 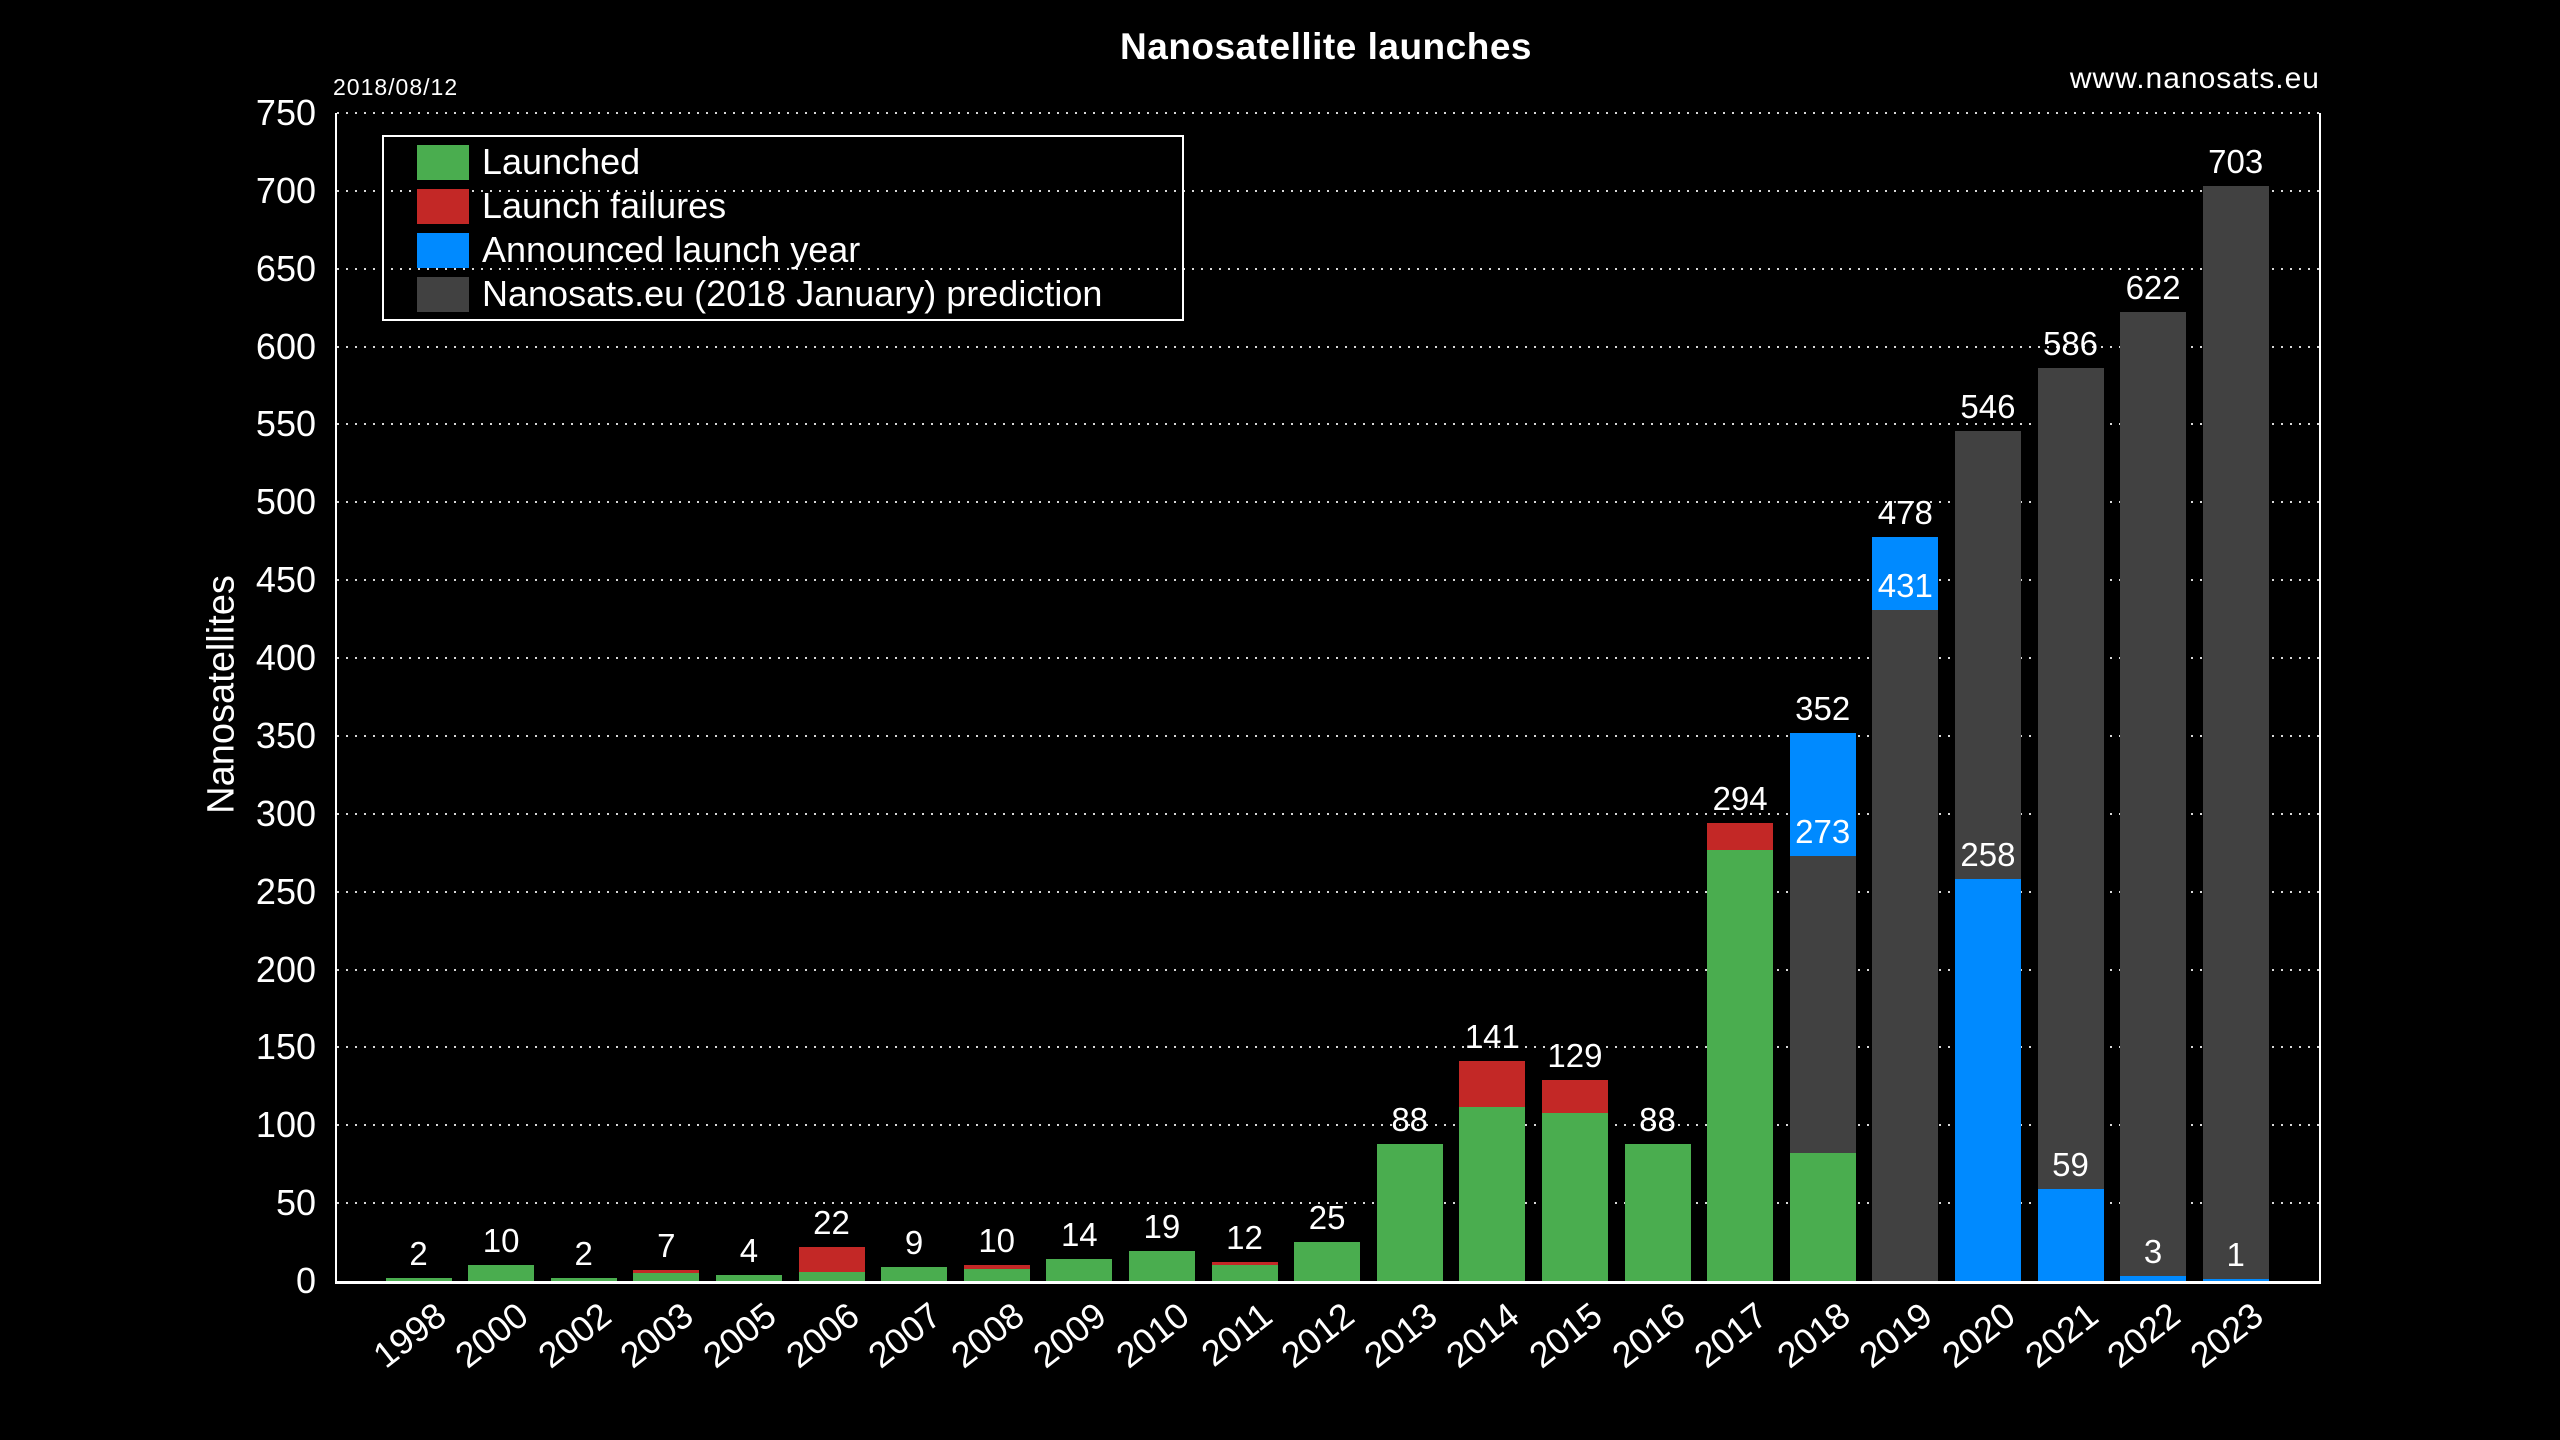 What do you see at coordinates (1740, 799) in the screenshot?
I see `bar-value-label-2017-294: 294` at bounding box center [1740, 799].